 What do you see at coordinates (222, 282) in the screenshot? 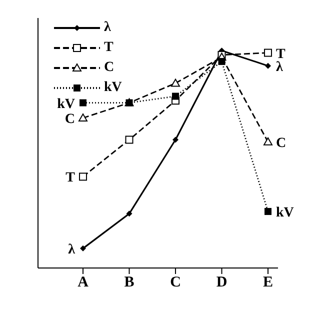
I see `x-tick-label: D` at bounding box center [222, 282].